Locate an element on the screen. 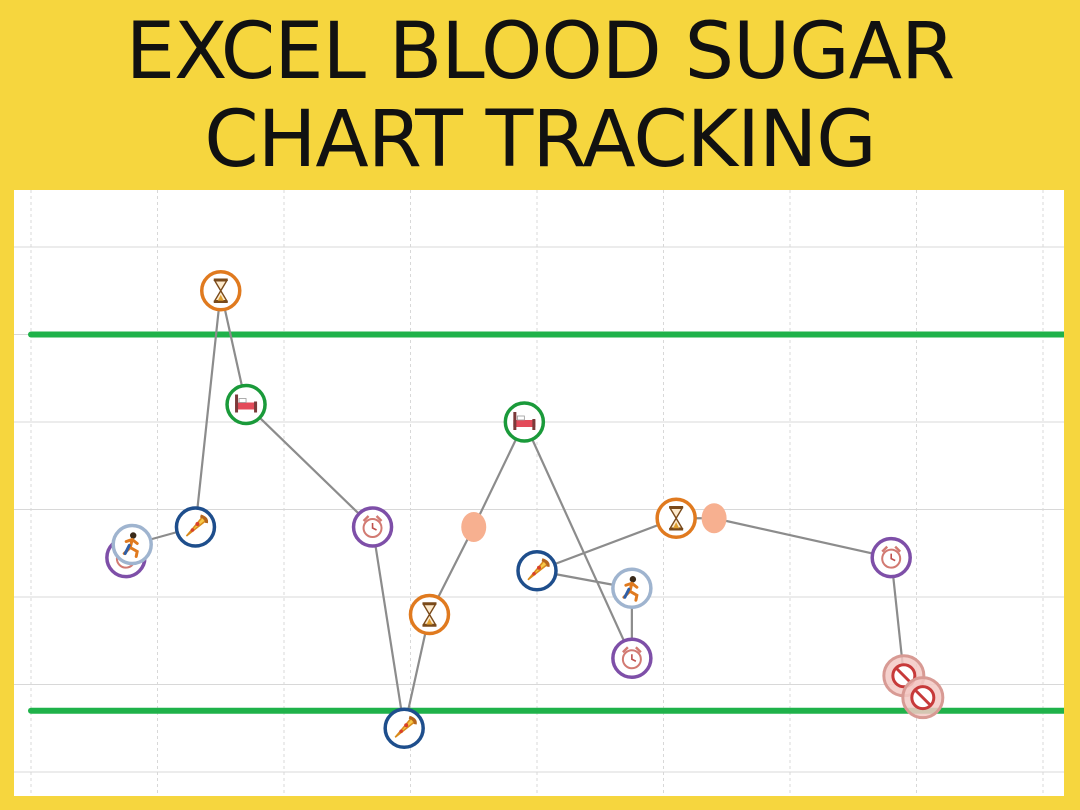 This screenshot has width=1080, height=810. no-sign-slash is located at coordinates (922, 697).